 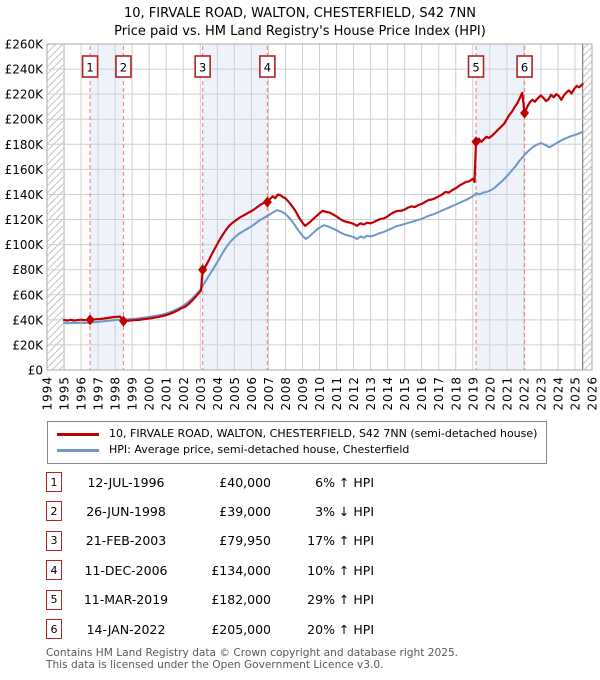 What do you see at coordinates (344, 511) in the screenshot?
I see `sale-vs-hpi: 3% ↓ HPI` at bounding box center [344, 511].